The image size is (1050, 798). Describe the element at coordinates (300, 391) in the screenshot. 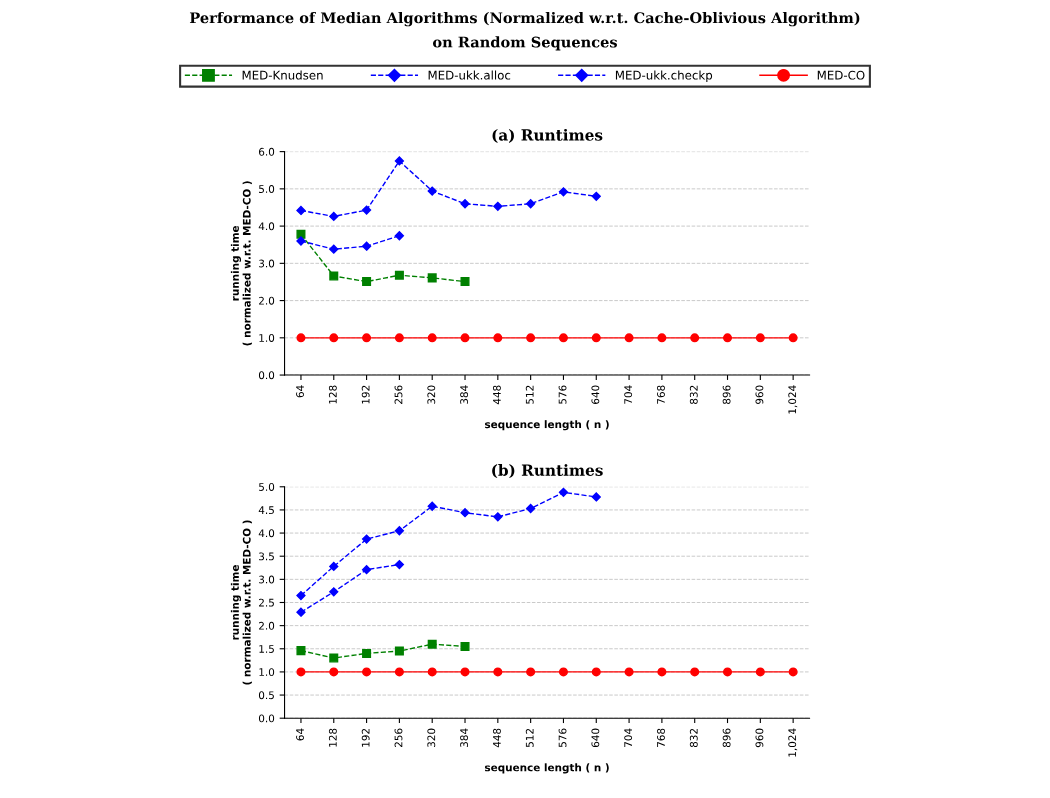

I see `x-tick-label: 64` at that location.